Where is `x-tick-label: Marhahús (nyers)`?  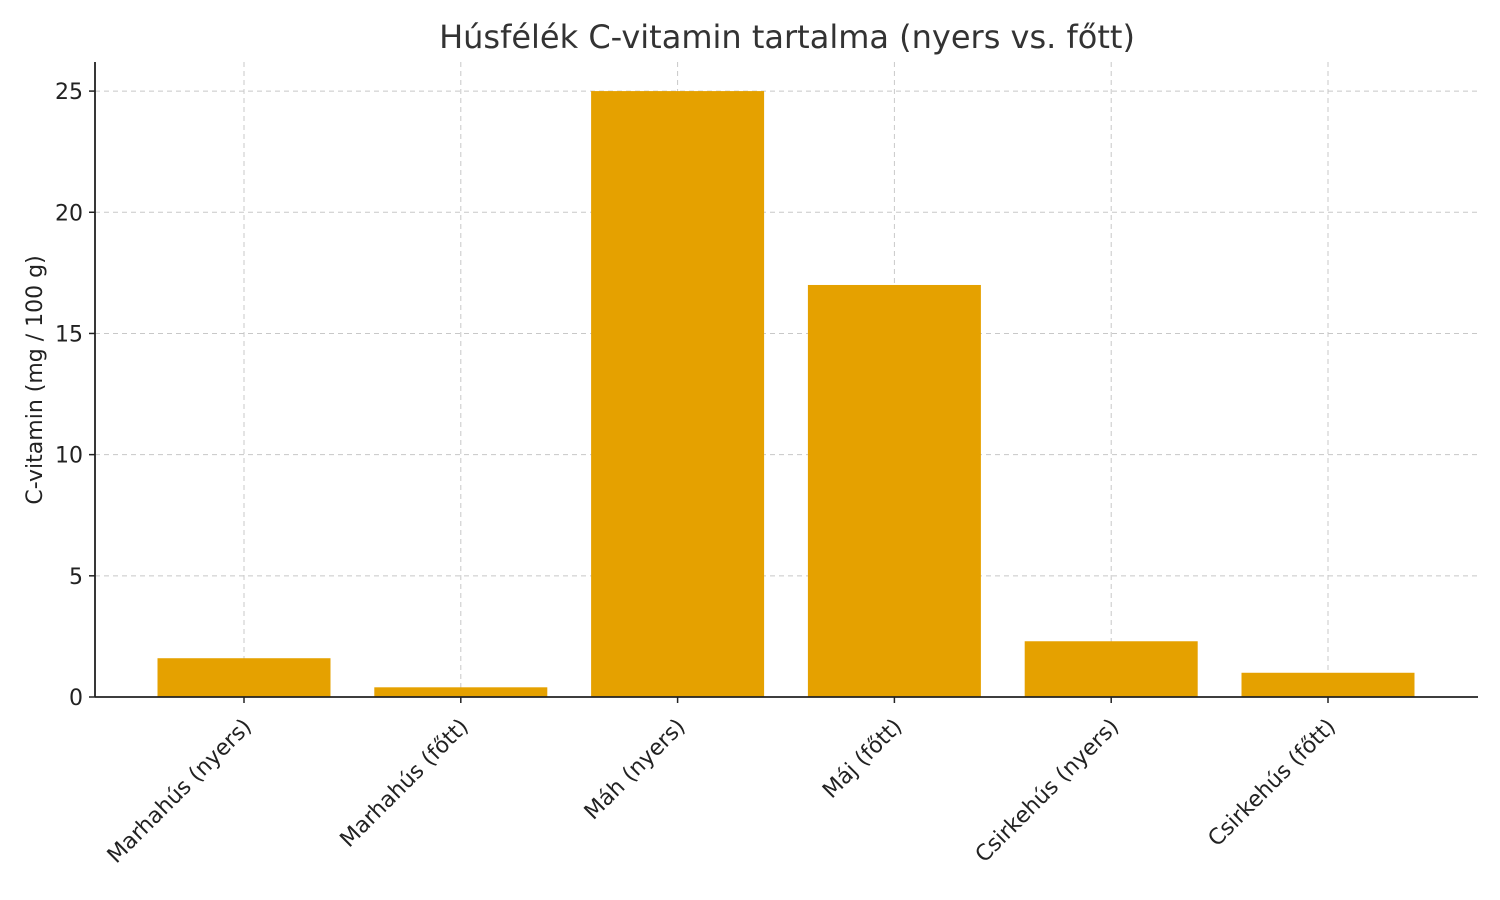 x-tick-label: Marhahús (nyers) is located at coordinates (180, 791).